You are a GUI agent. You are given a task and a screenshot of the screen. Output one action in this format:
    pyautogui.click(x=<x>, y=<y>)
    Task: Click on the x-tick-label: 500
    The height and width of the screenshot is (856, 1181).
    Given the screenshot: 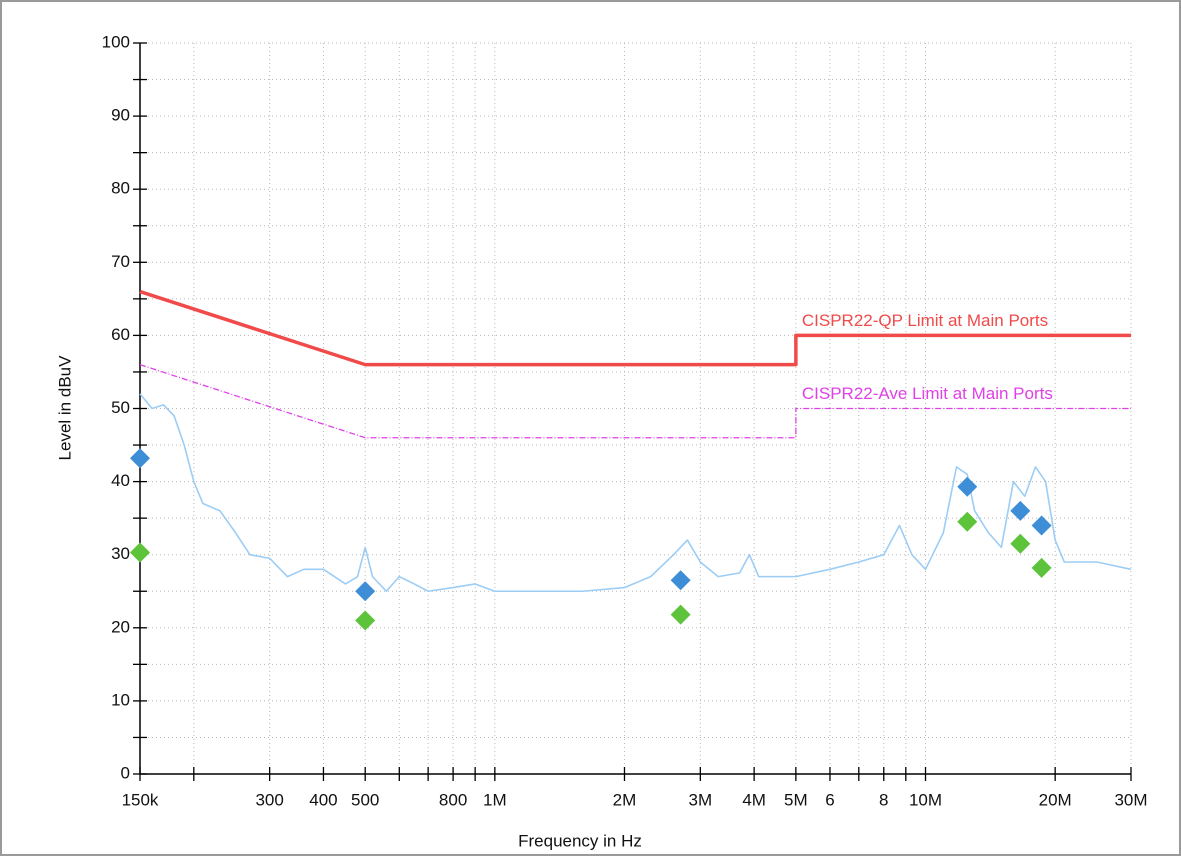 What is the action you would take?
    pyautogui.click(x=365, y=799)
    